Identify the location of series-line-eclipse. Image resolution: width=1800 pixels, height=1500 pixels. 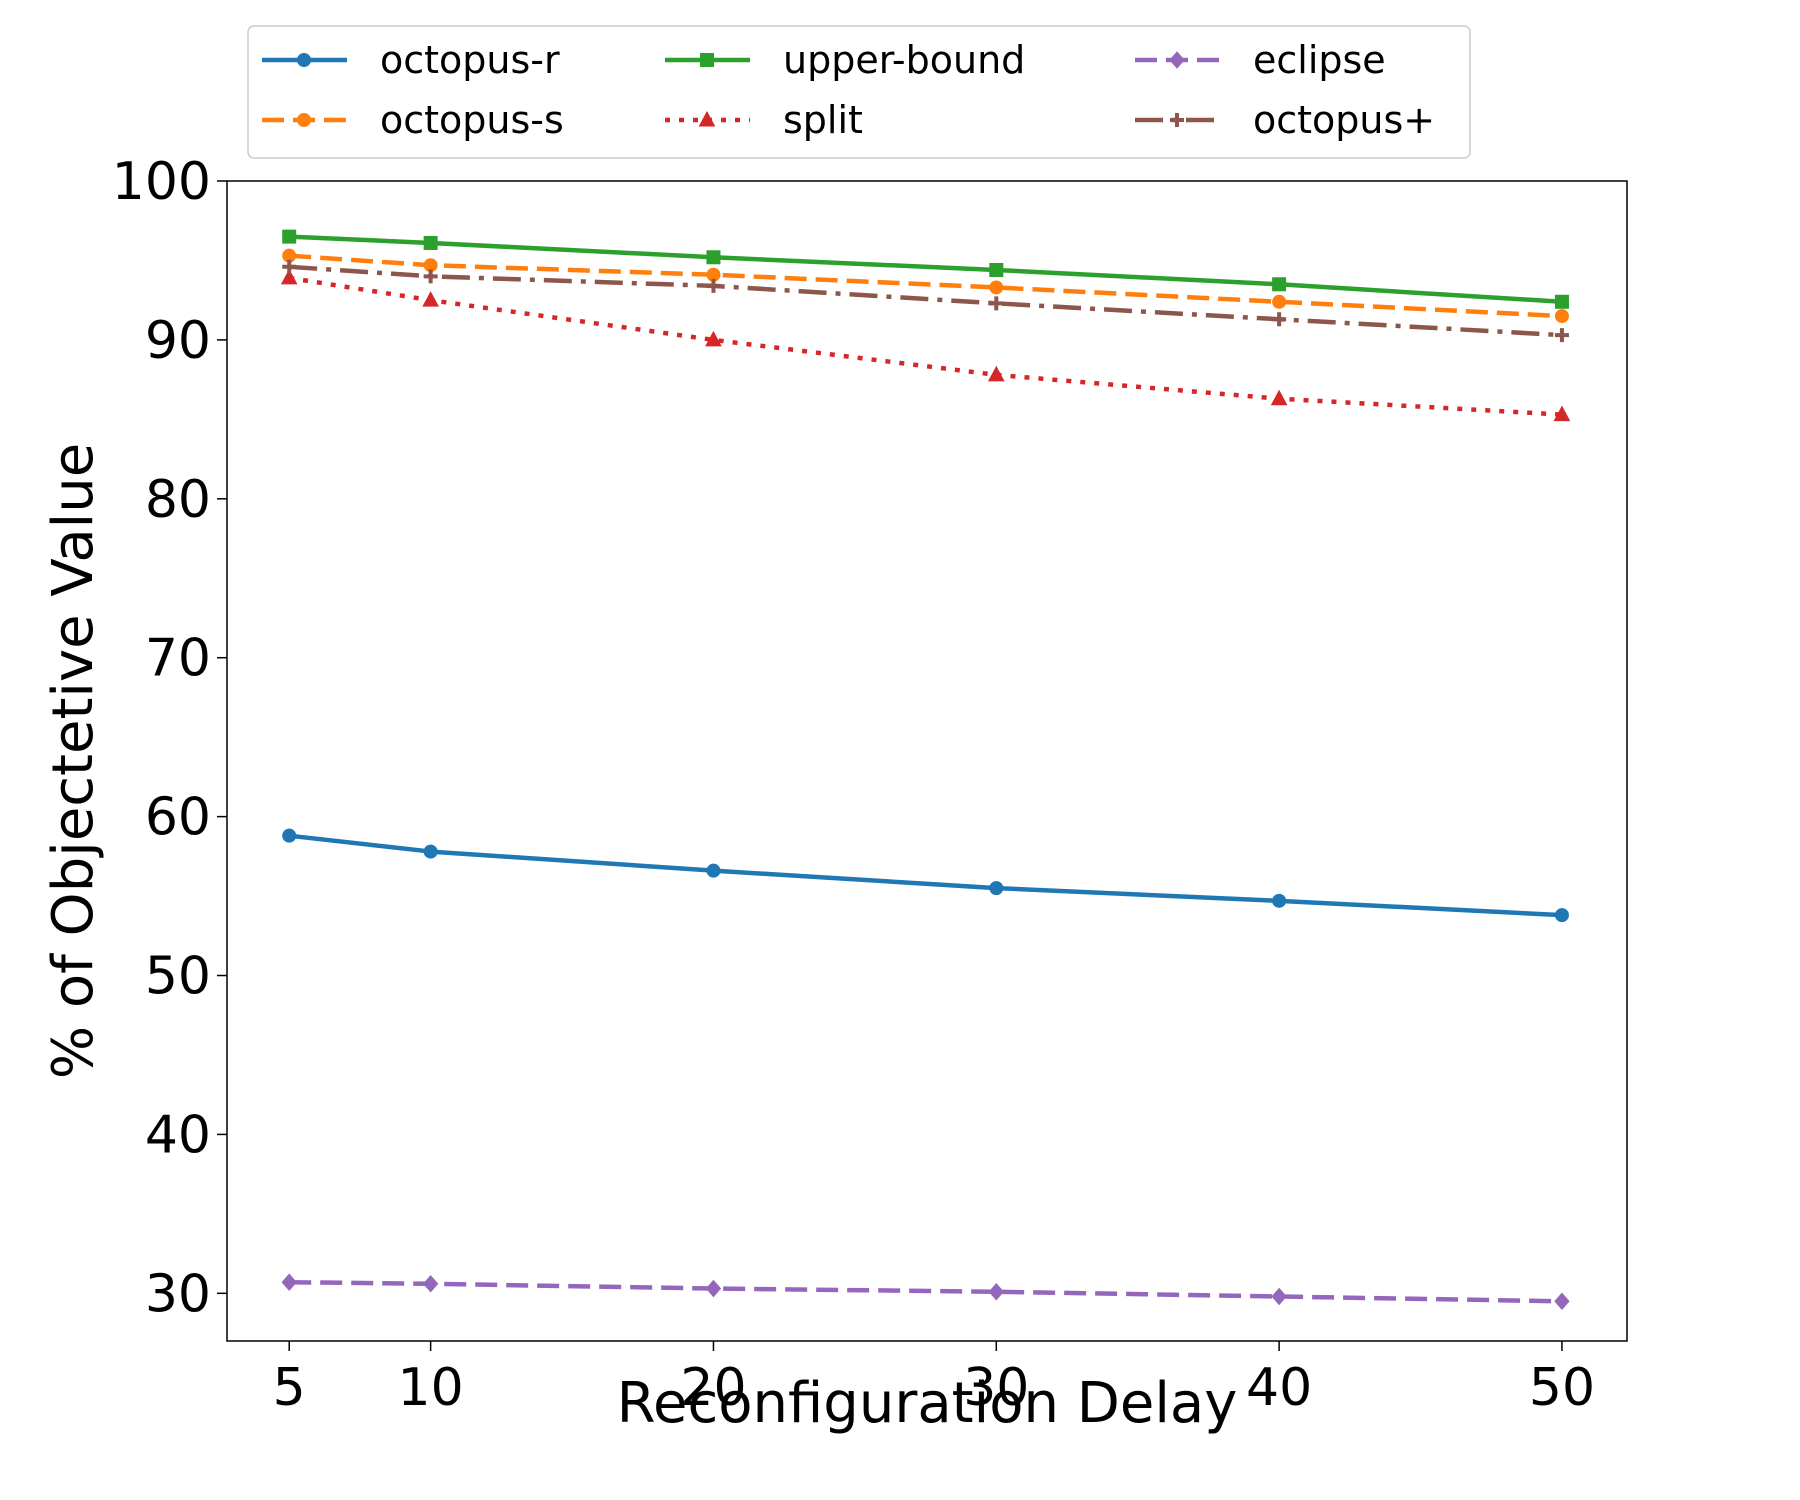
(925, 1291).